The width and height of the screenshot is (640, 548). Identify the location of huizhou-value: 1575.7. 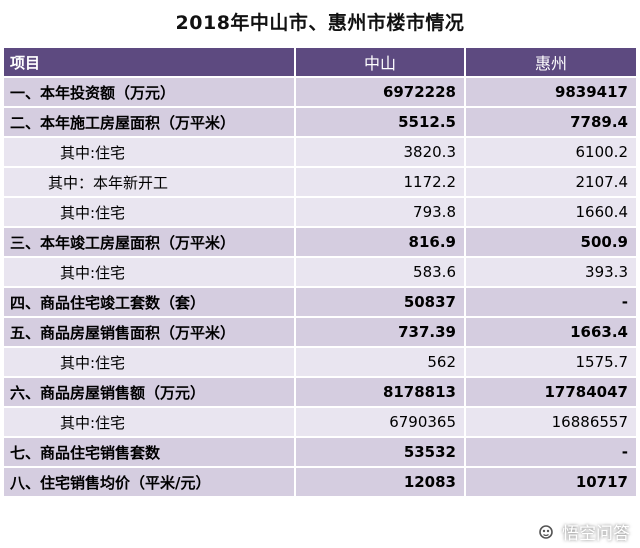
(550, 362).